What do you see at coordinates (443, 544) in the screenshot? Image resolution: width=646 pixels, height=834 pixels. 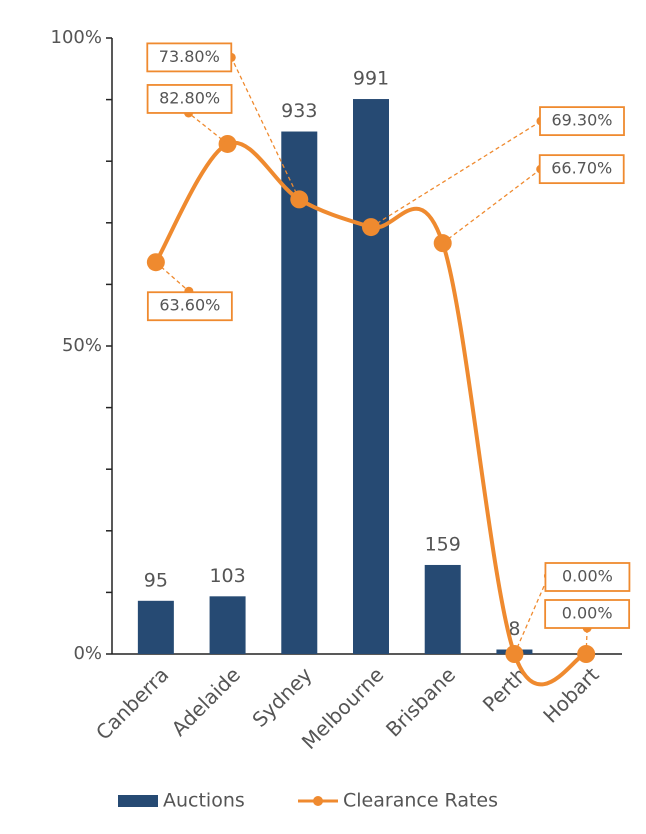 I see `bar-label: 159` at bounding box center [443, 544].